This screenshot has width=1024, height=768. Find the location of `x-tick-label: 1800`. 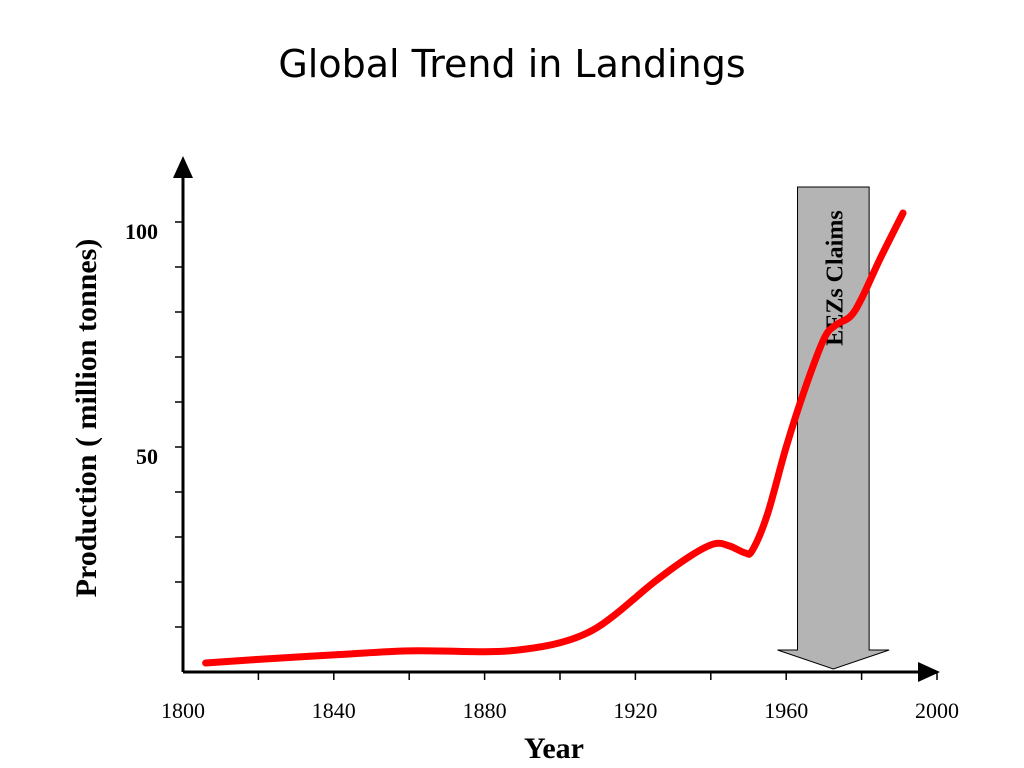

x-tick-label: 1800 is located at coordinates (183, 710).